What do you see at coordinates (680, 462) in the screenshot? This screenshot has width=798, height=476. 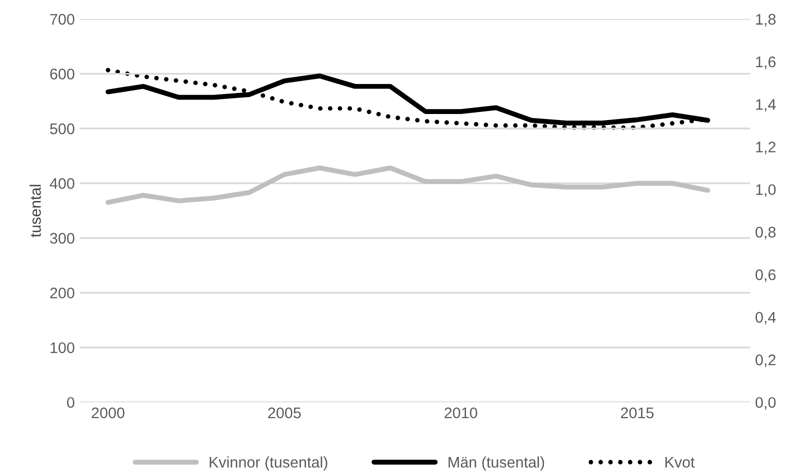 I see `legend-label: Kvot` at bounding box center [680, 462].